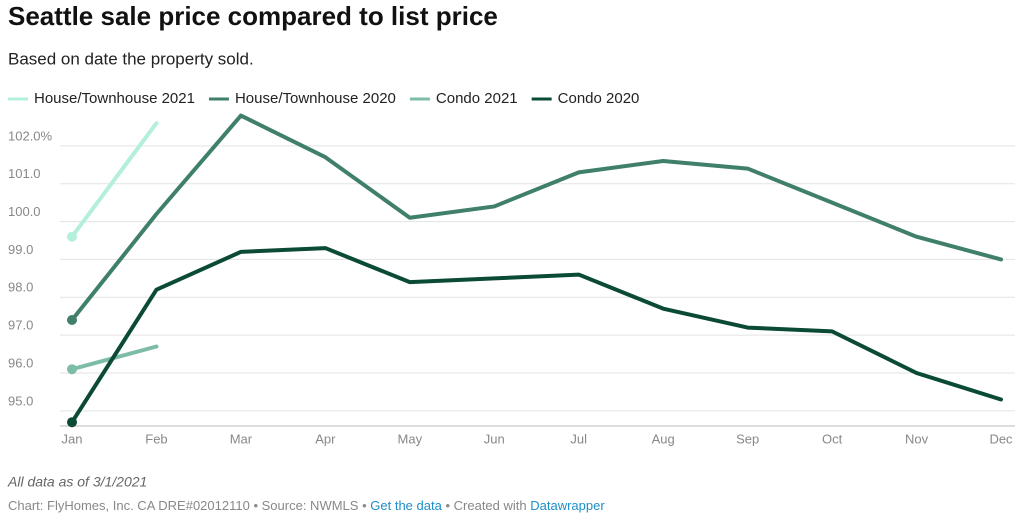  What do you see at coordinates (20, 287) in the screenshot?
I see `y-tick-label: 98.0` at bounding box center [20, 287].